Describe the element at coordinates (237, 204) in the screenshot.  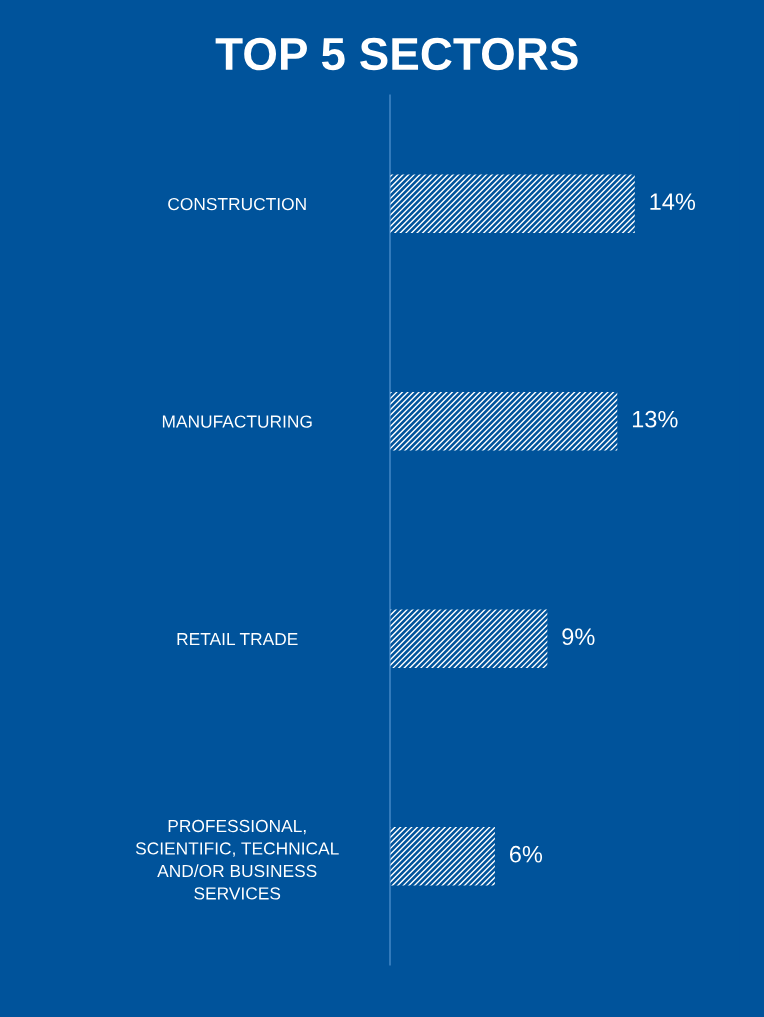
I see `y-tick-label: CONSTRUCTION` at that location.